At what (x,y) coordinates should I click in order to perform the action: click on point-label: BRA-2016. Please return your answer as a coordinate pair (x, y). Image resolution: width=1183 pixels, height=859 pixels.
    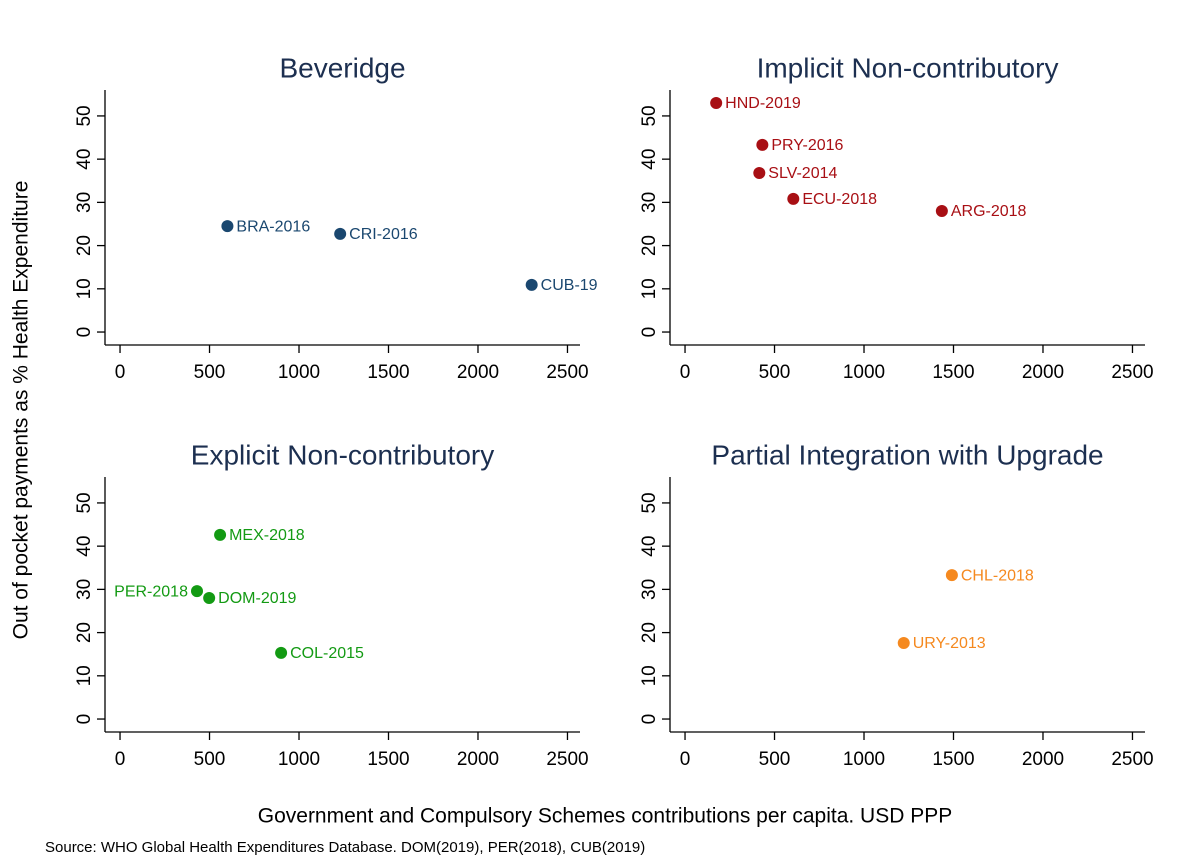
    Looking at the image, I should click on (273, 226).